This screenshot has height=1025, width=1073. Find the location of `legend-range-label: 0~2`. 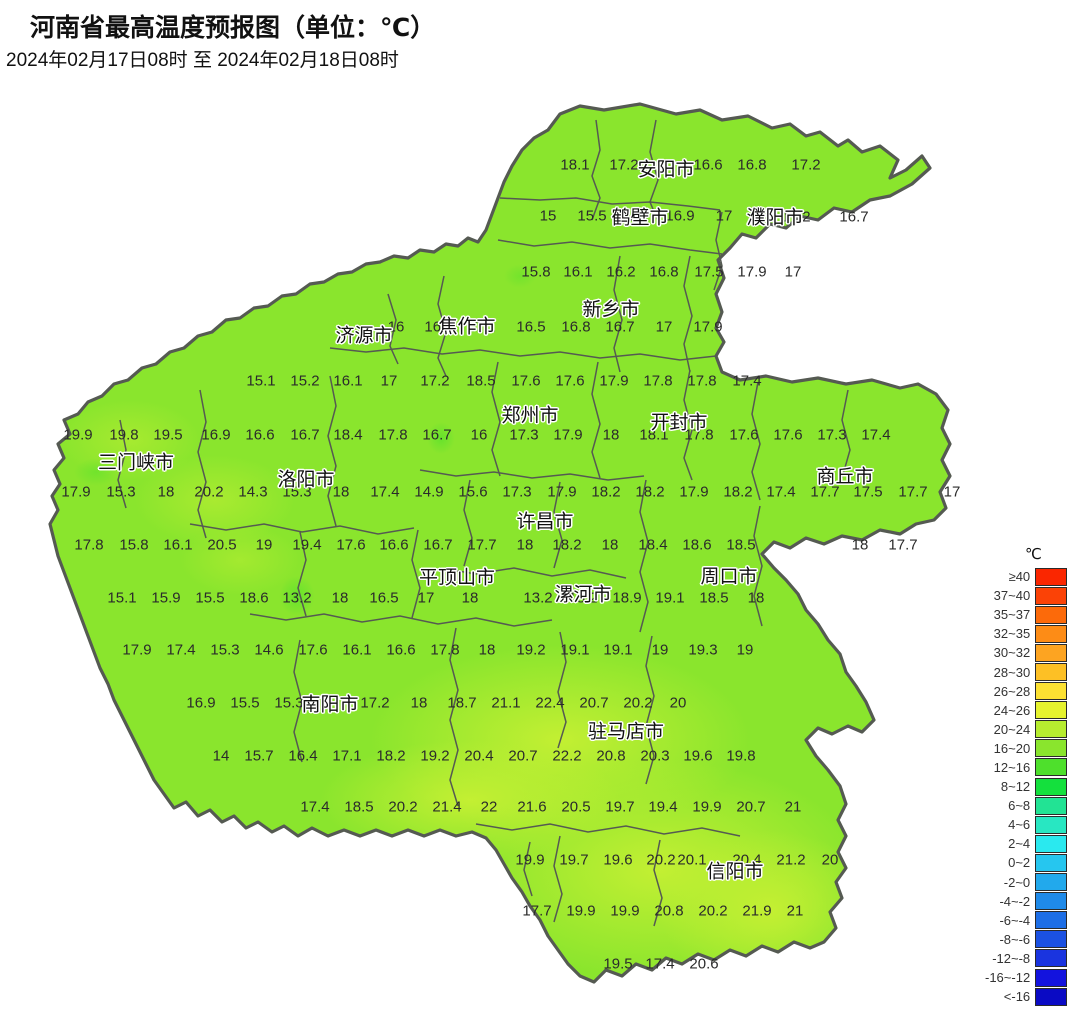

legend-range-label: 0~2 is located at coordinates (1019, 863).